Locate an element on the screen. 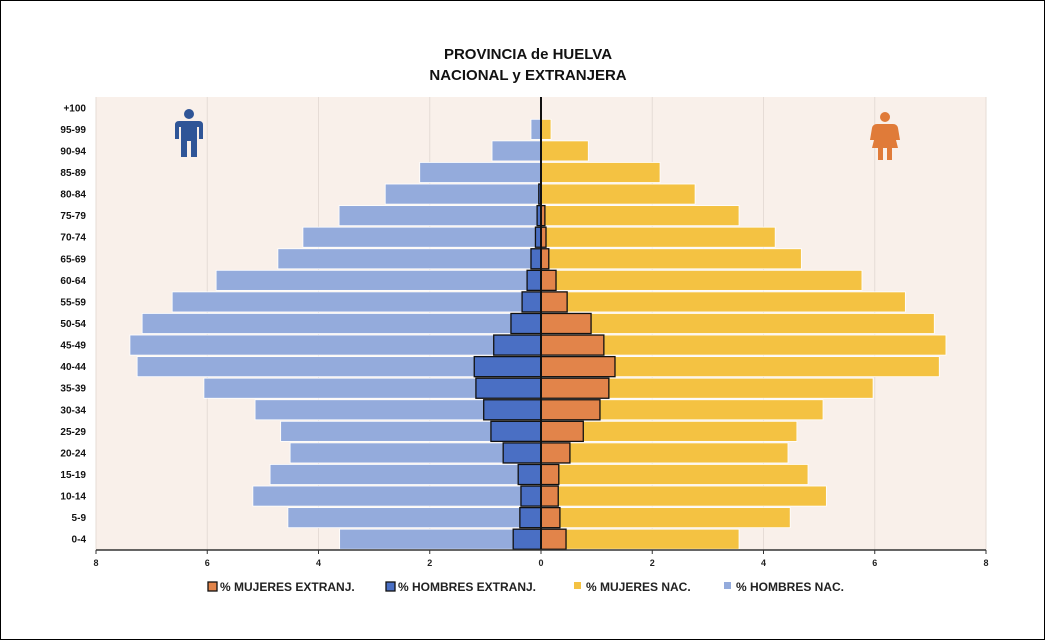 The height and width of the screenshot is (640, 1045). y-category-label: 90-94 is located at coordinates (73, 151).